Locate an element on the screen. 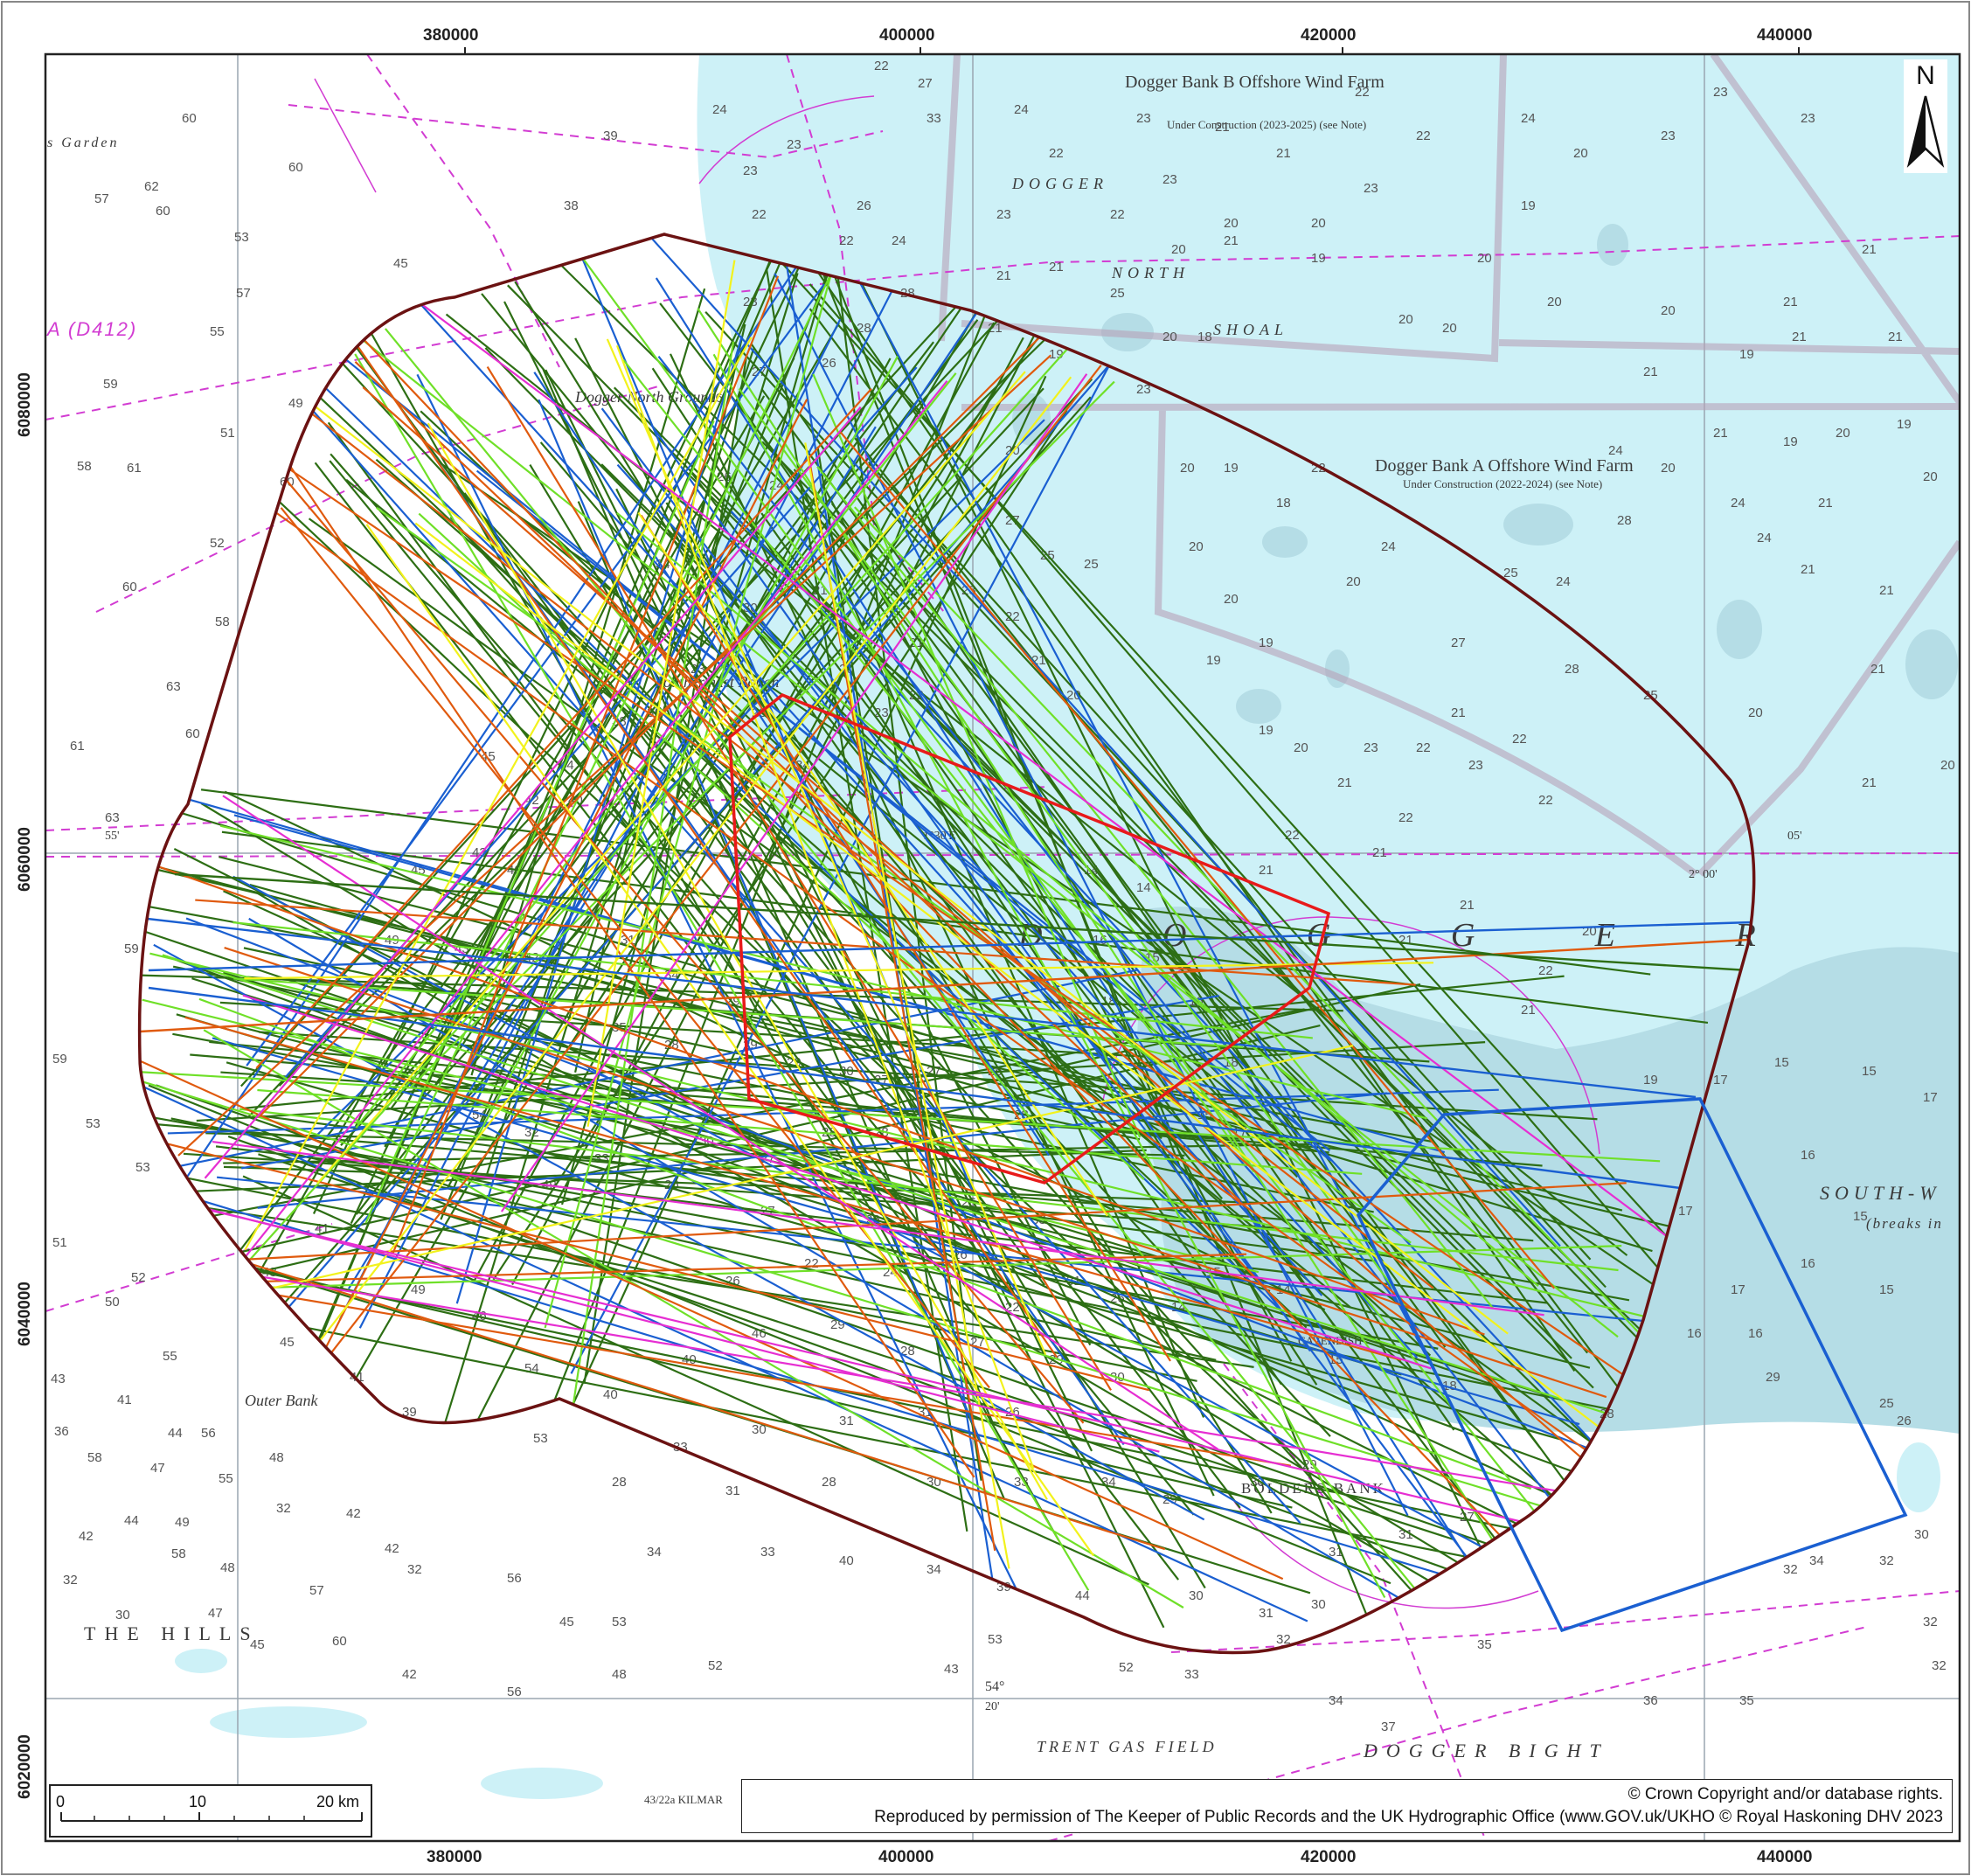  svg-text: 49 is located at coordinates (418, 1289).